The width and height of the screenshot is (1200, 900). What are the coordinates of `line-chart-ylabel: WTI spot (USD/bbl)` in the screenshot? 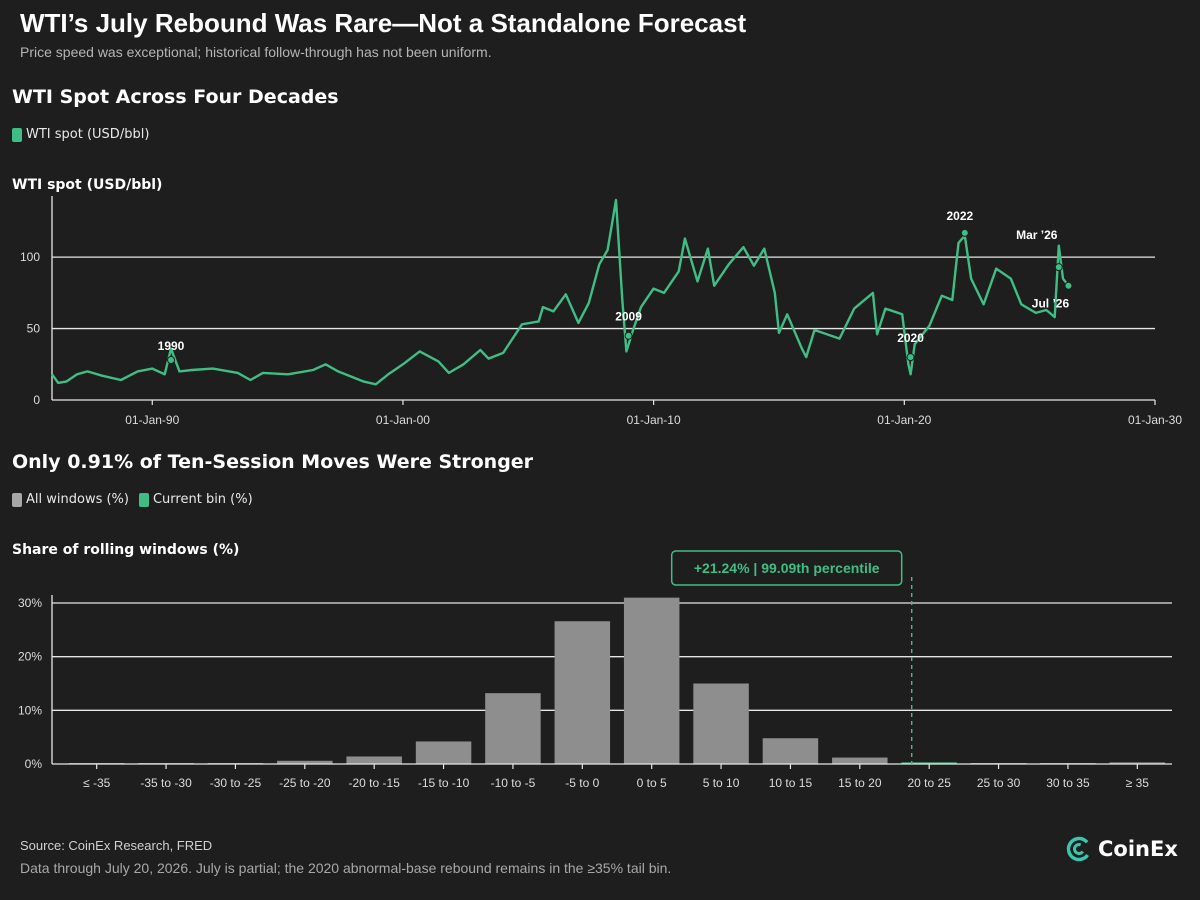 It's located at (87, 185).